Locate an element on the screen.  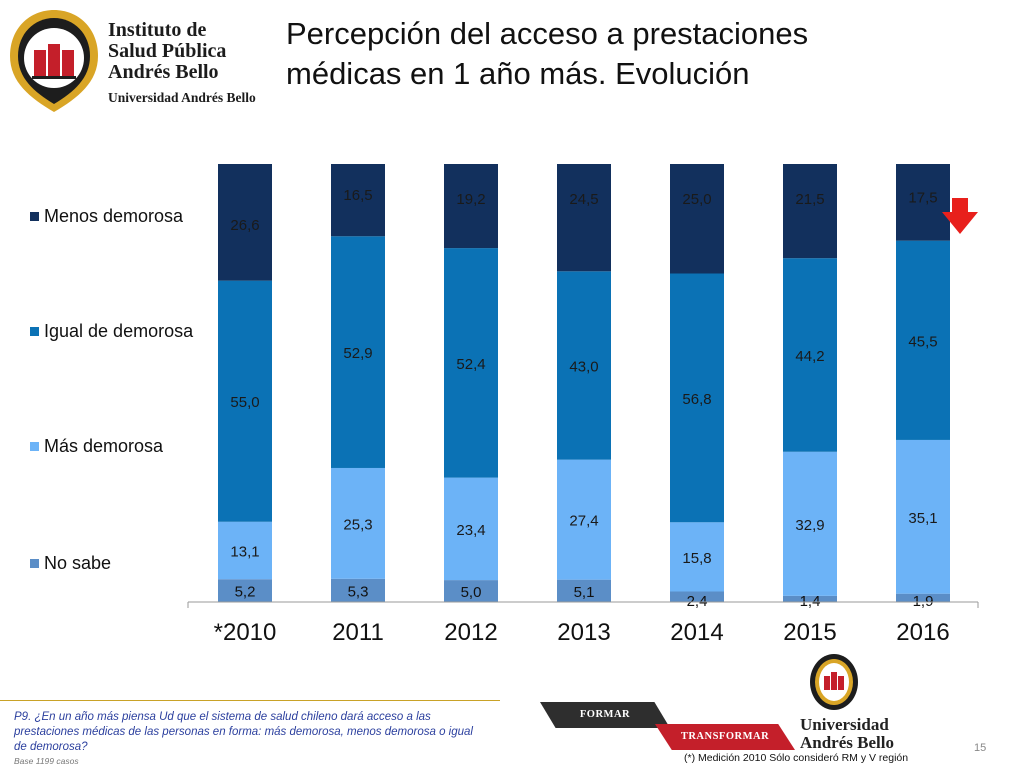
title-line-1: Percepción del acceso a prestaciones is located at coordinates (547, 33).